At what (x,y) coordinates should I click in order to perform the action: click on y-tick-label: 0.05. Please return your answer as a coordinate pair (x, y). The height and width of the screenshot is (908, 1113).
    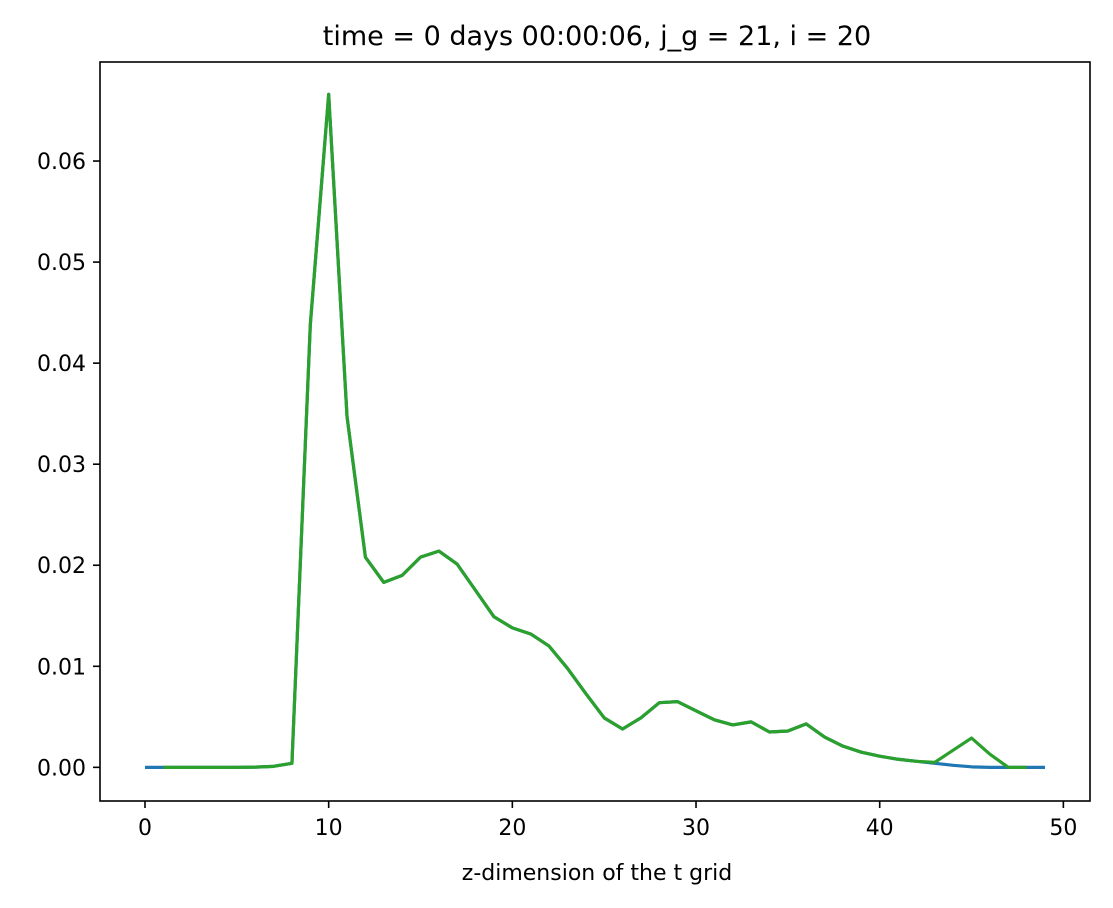
    Looking at the image, I should click on (61, 263).